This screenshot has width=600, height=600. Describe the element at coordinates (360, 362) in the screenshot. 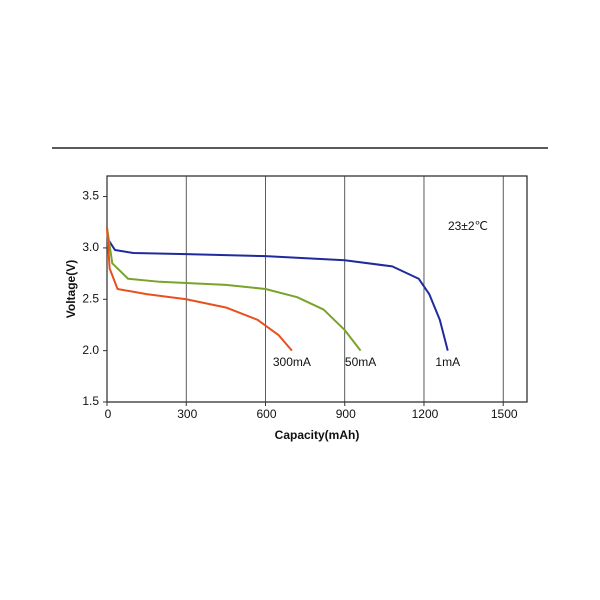

I see `series-label: 50mA` at that location.